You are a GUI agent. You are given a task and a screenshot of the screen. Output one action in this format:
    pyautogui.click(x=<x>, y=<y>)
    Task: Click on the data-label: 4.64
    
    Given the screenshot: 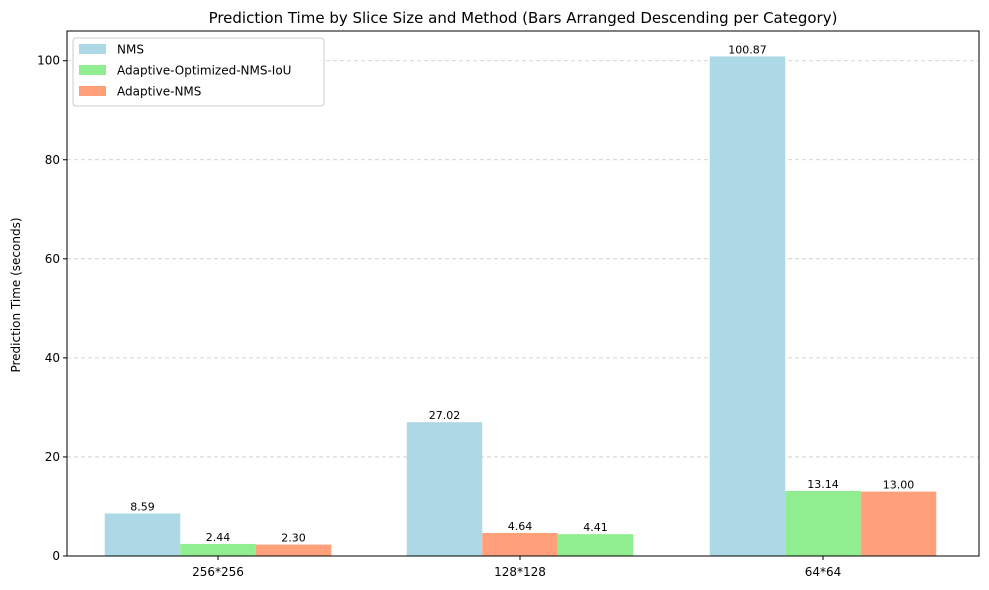 What is the action you would take?
    pyautogui.click(x=520, y=526)
    